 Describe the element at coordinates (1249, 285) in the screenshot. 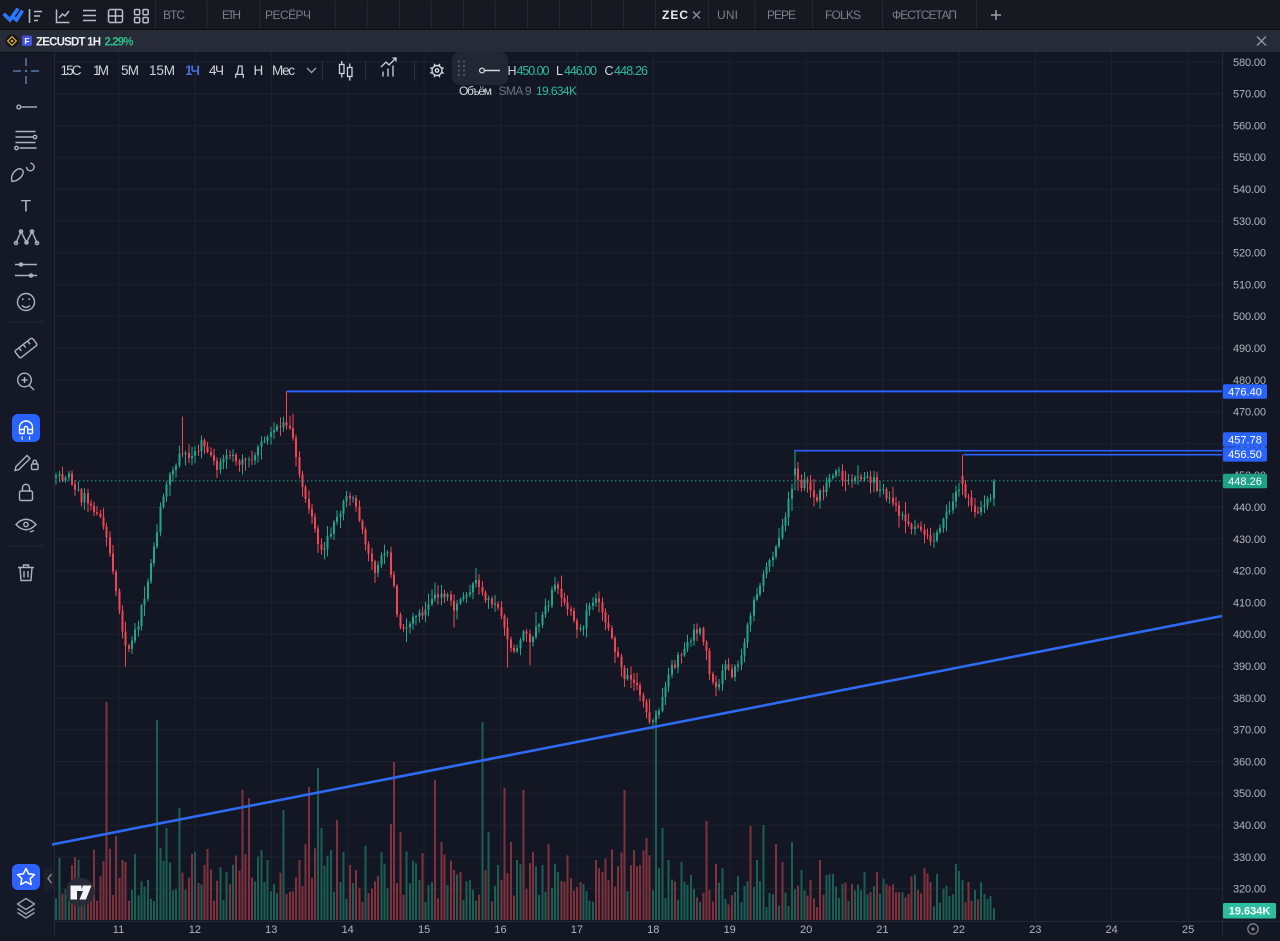

I see `svg-text: 510.00` at that location.